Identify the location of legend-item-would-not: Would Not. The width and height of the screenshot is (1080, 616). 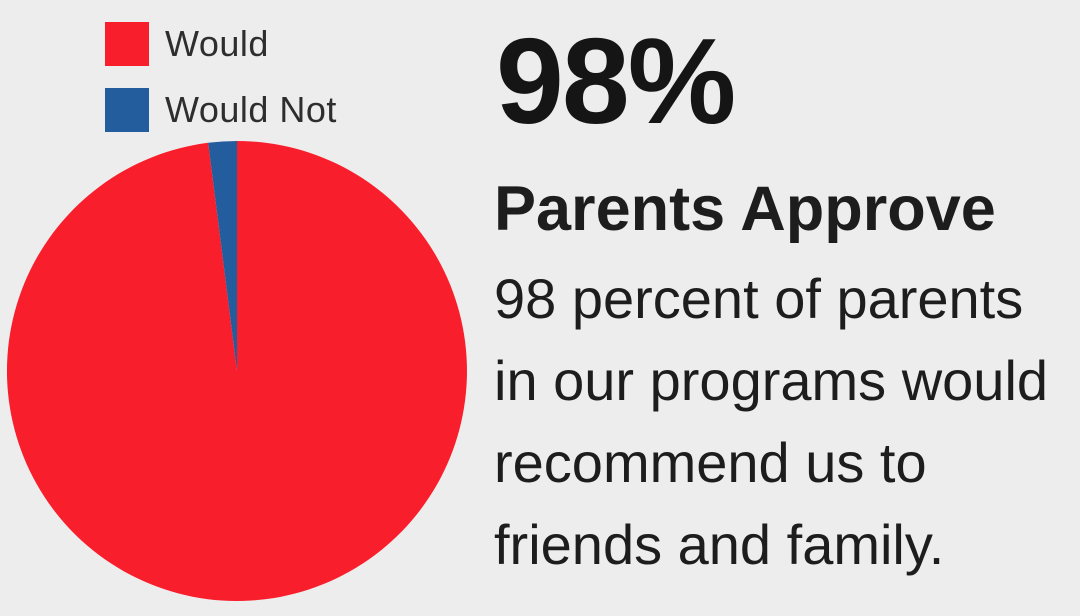
(221, 110).